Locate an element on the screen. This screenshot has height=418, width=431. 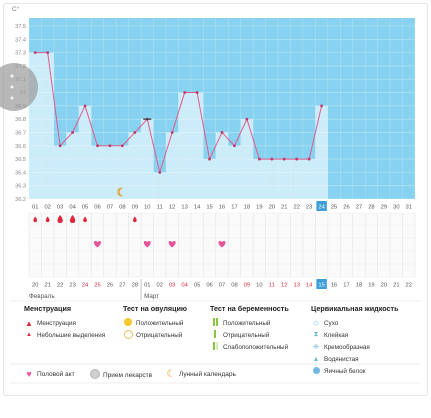
yellow-circle-icon is located at coordinates (128, 323).